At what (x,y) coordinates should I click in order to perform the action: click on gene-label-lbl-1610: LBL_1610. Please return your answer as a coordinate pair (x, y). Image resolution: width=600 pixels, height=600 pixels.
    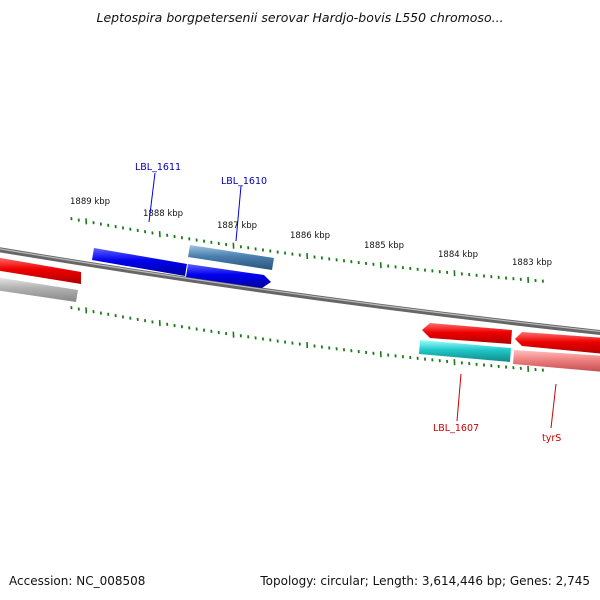
    Looking at the image, I should click on (244, 181).